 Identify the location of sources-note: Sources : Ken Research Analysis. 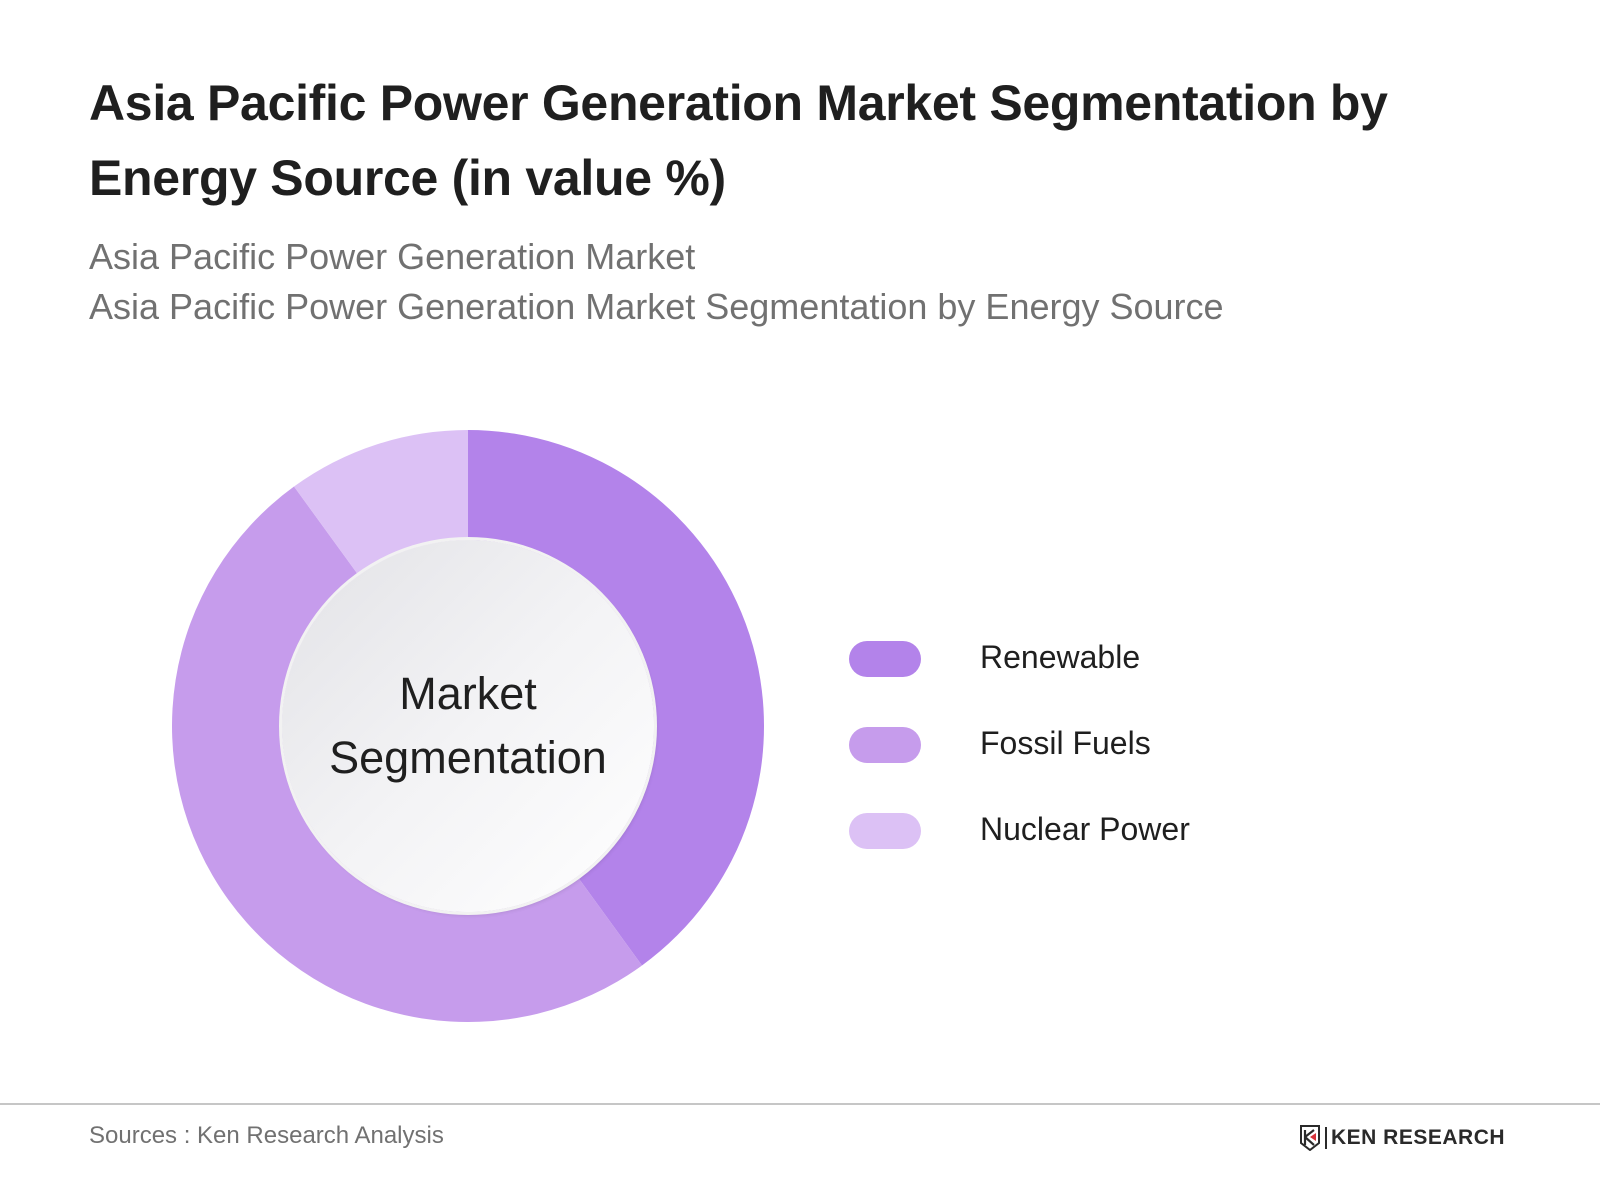
(266, 1135).